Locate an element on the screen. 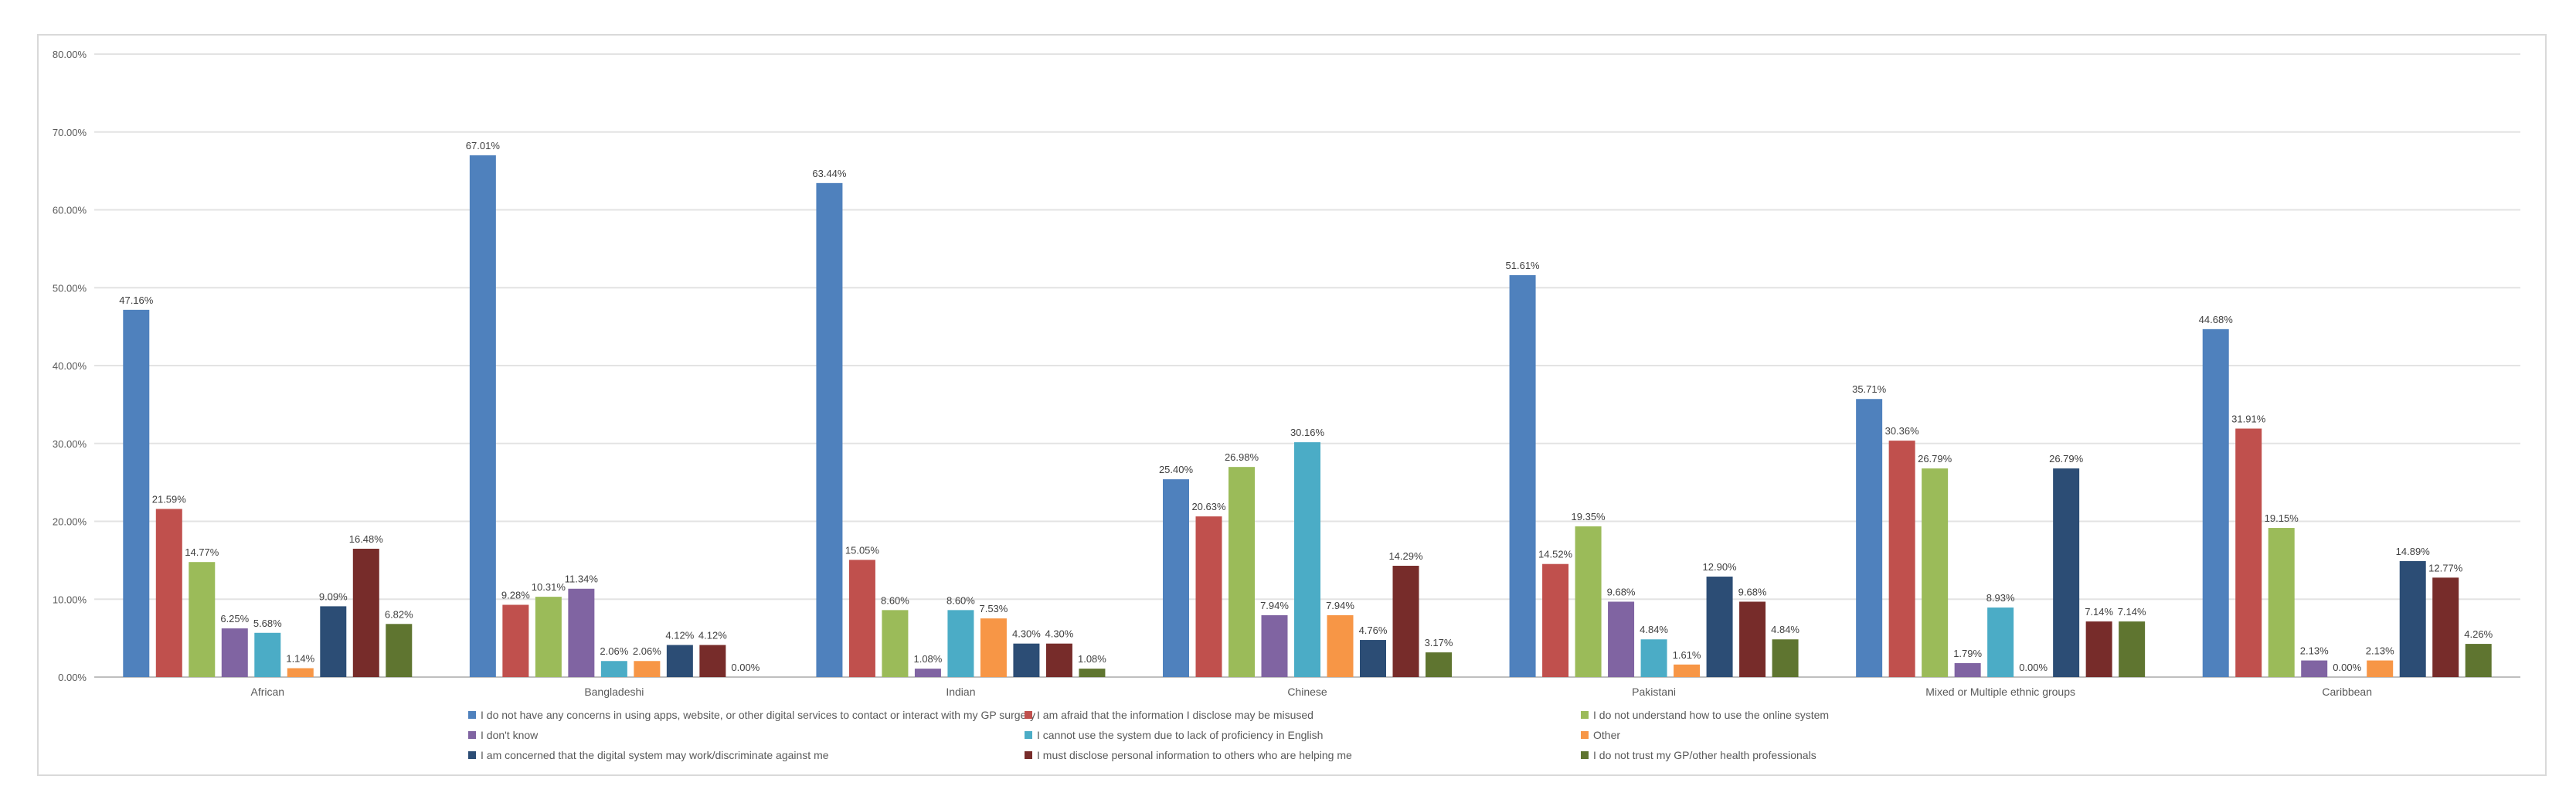 The width and height of the screenshot is (2576, 793). data-label: 19.35% is located at coordinates (1589, 516).